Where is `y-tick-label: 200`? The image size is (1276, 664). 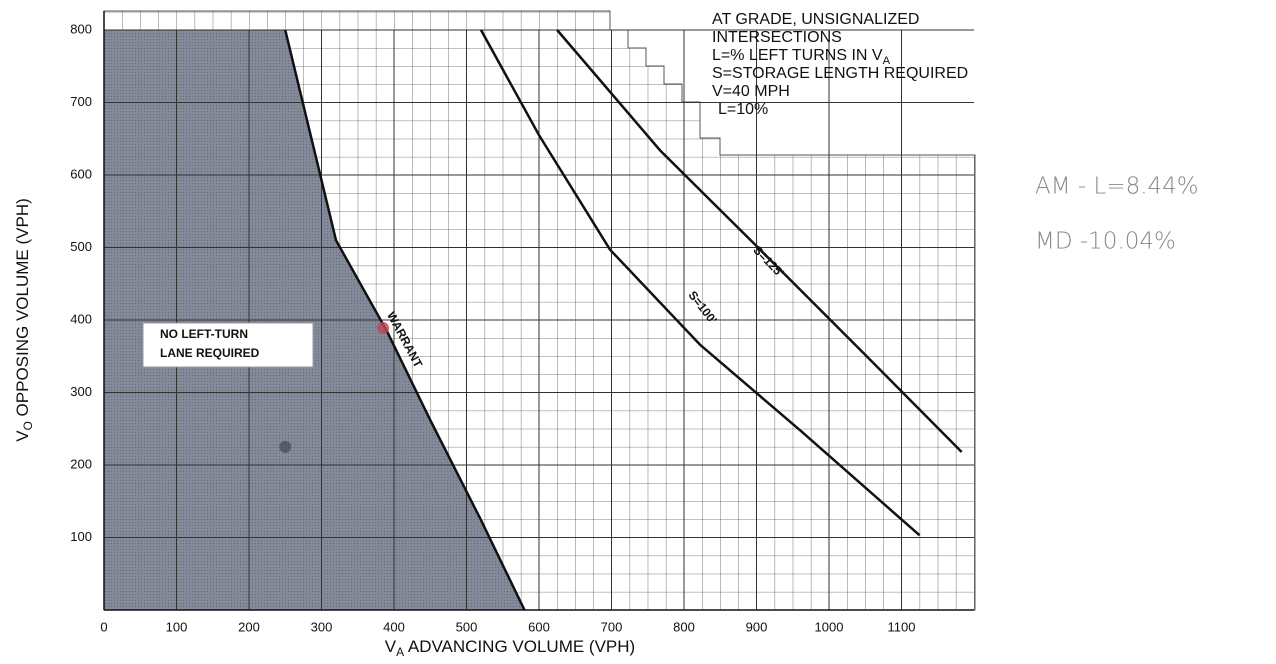 y-tick-label: 200 is located at coordinates (81, 463).